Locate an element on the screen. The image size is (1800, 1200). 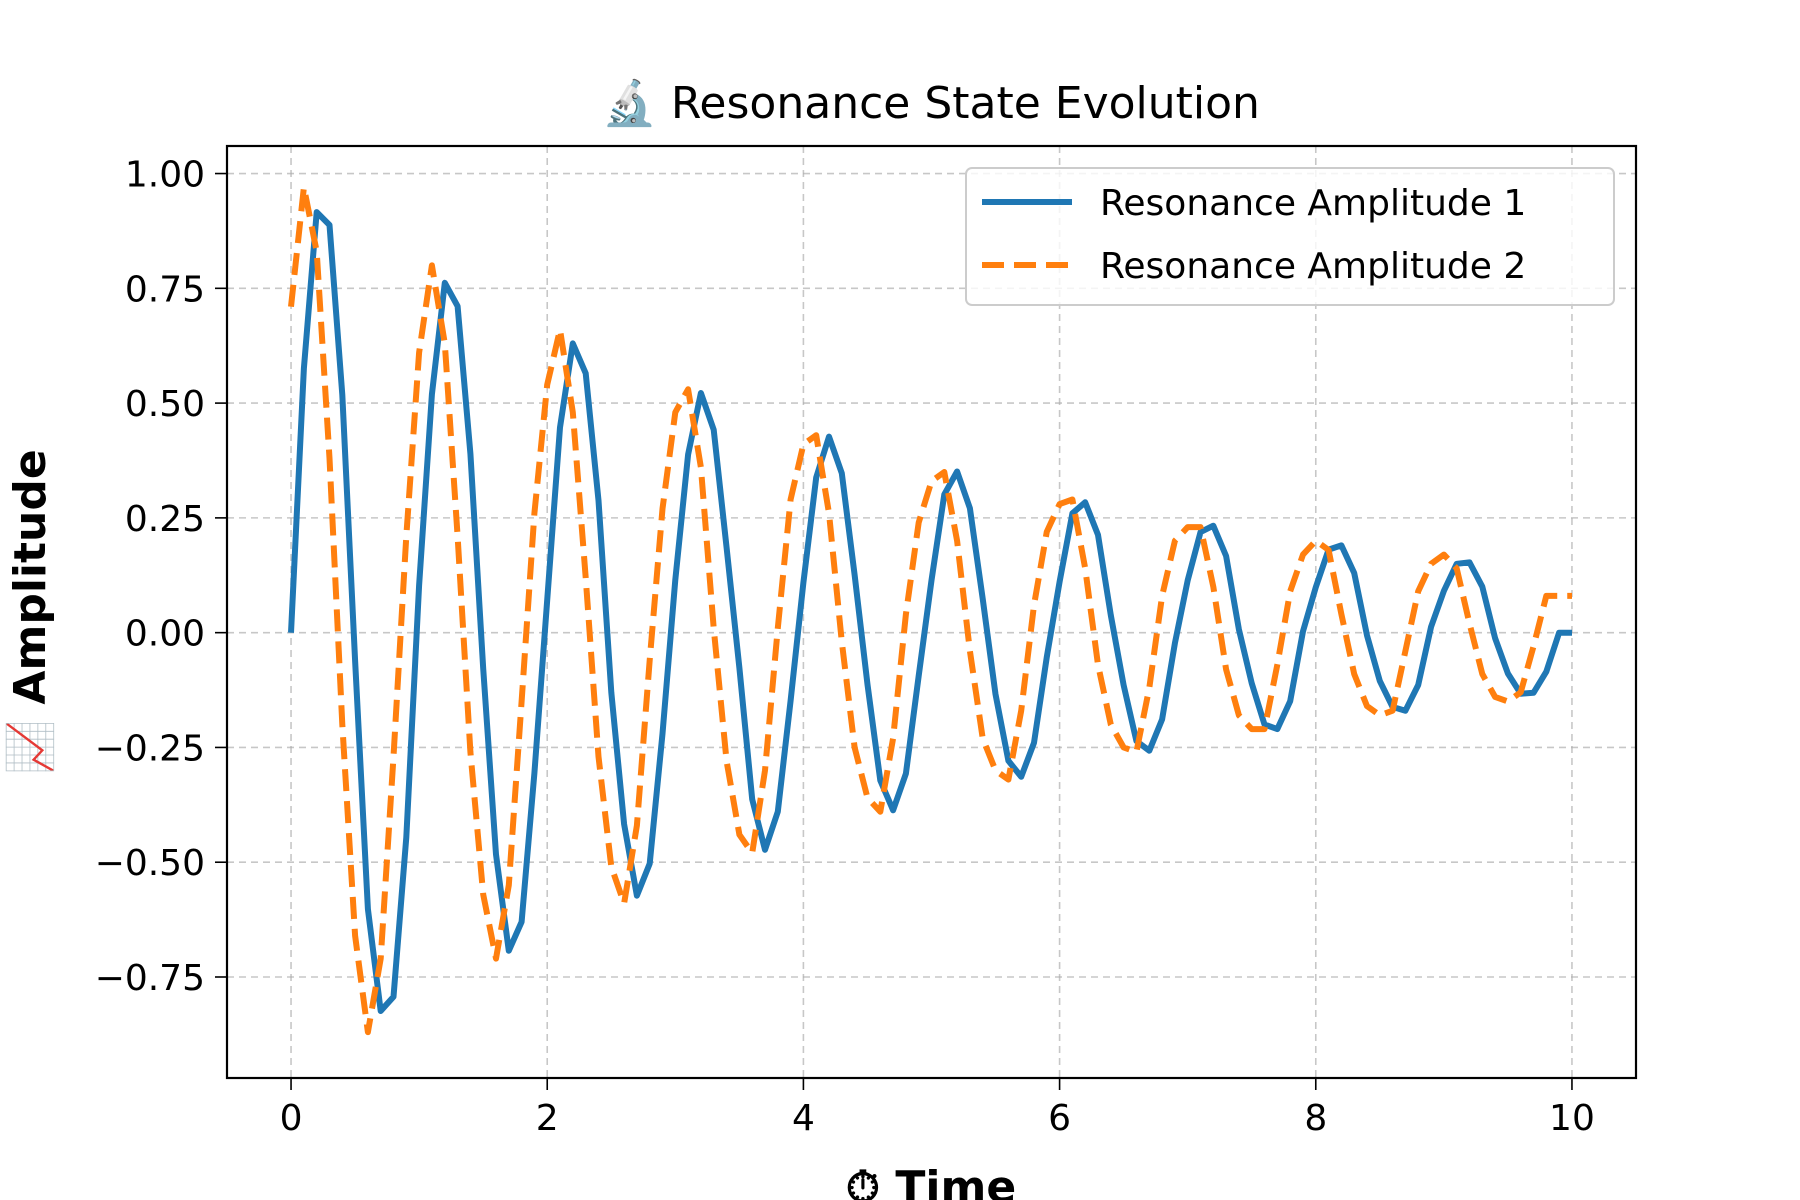
x-tick-label: 4 is located at coordinates (803, 1118).